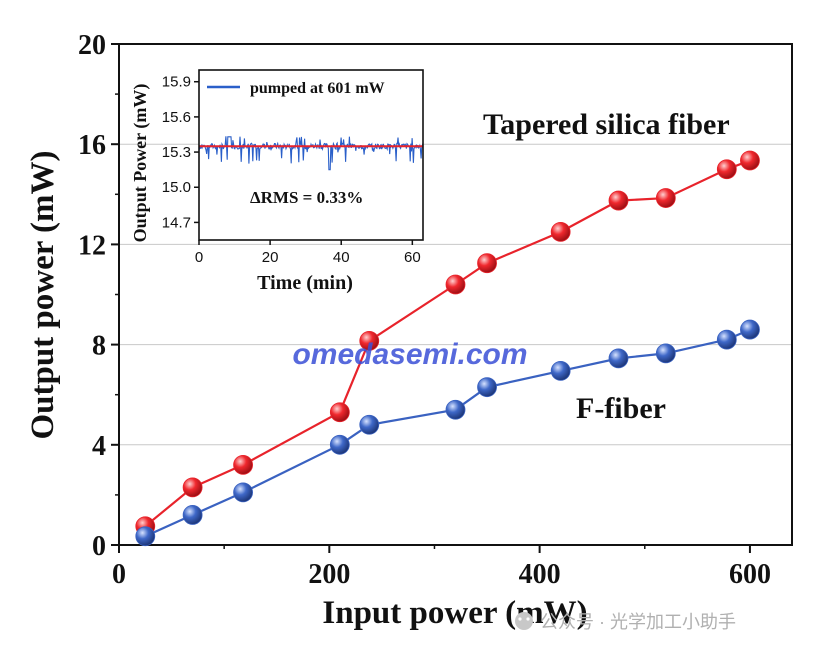 The image size is (817, 653). I want to click on inset-y-tick-label: 14.7, so click(176, 222).